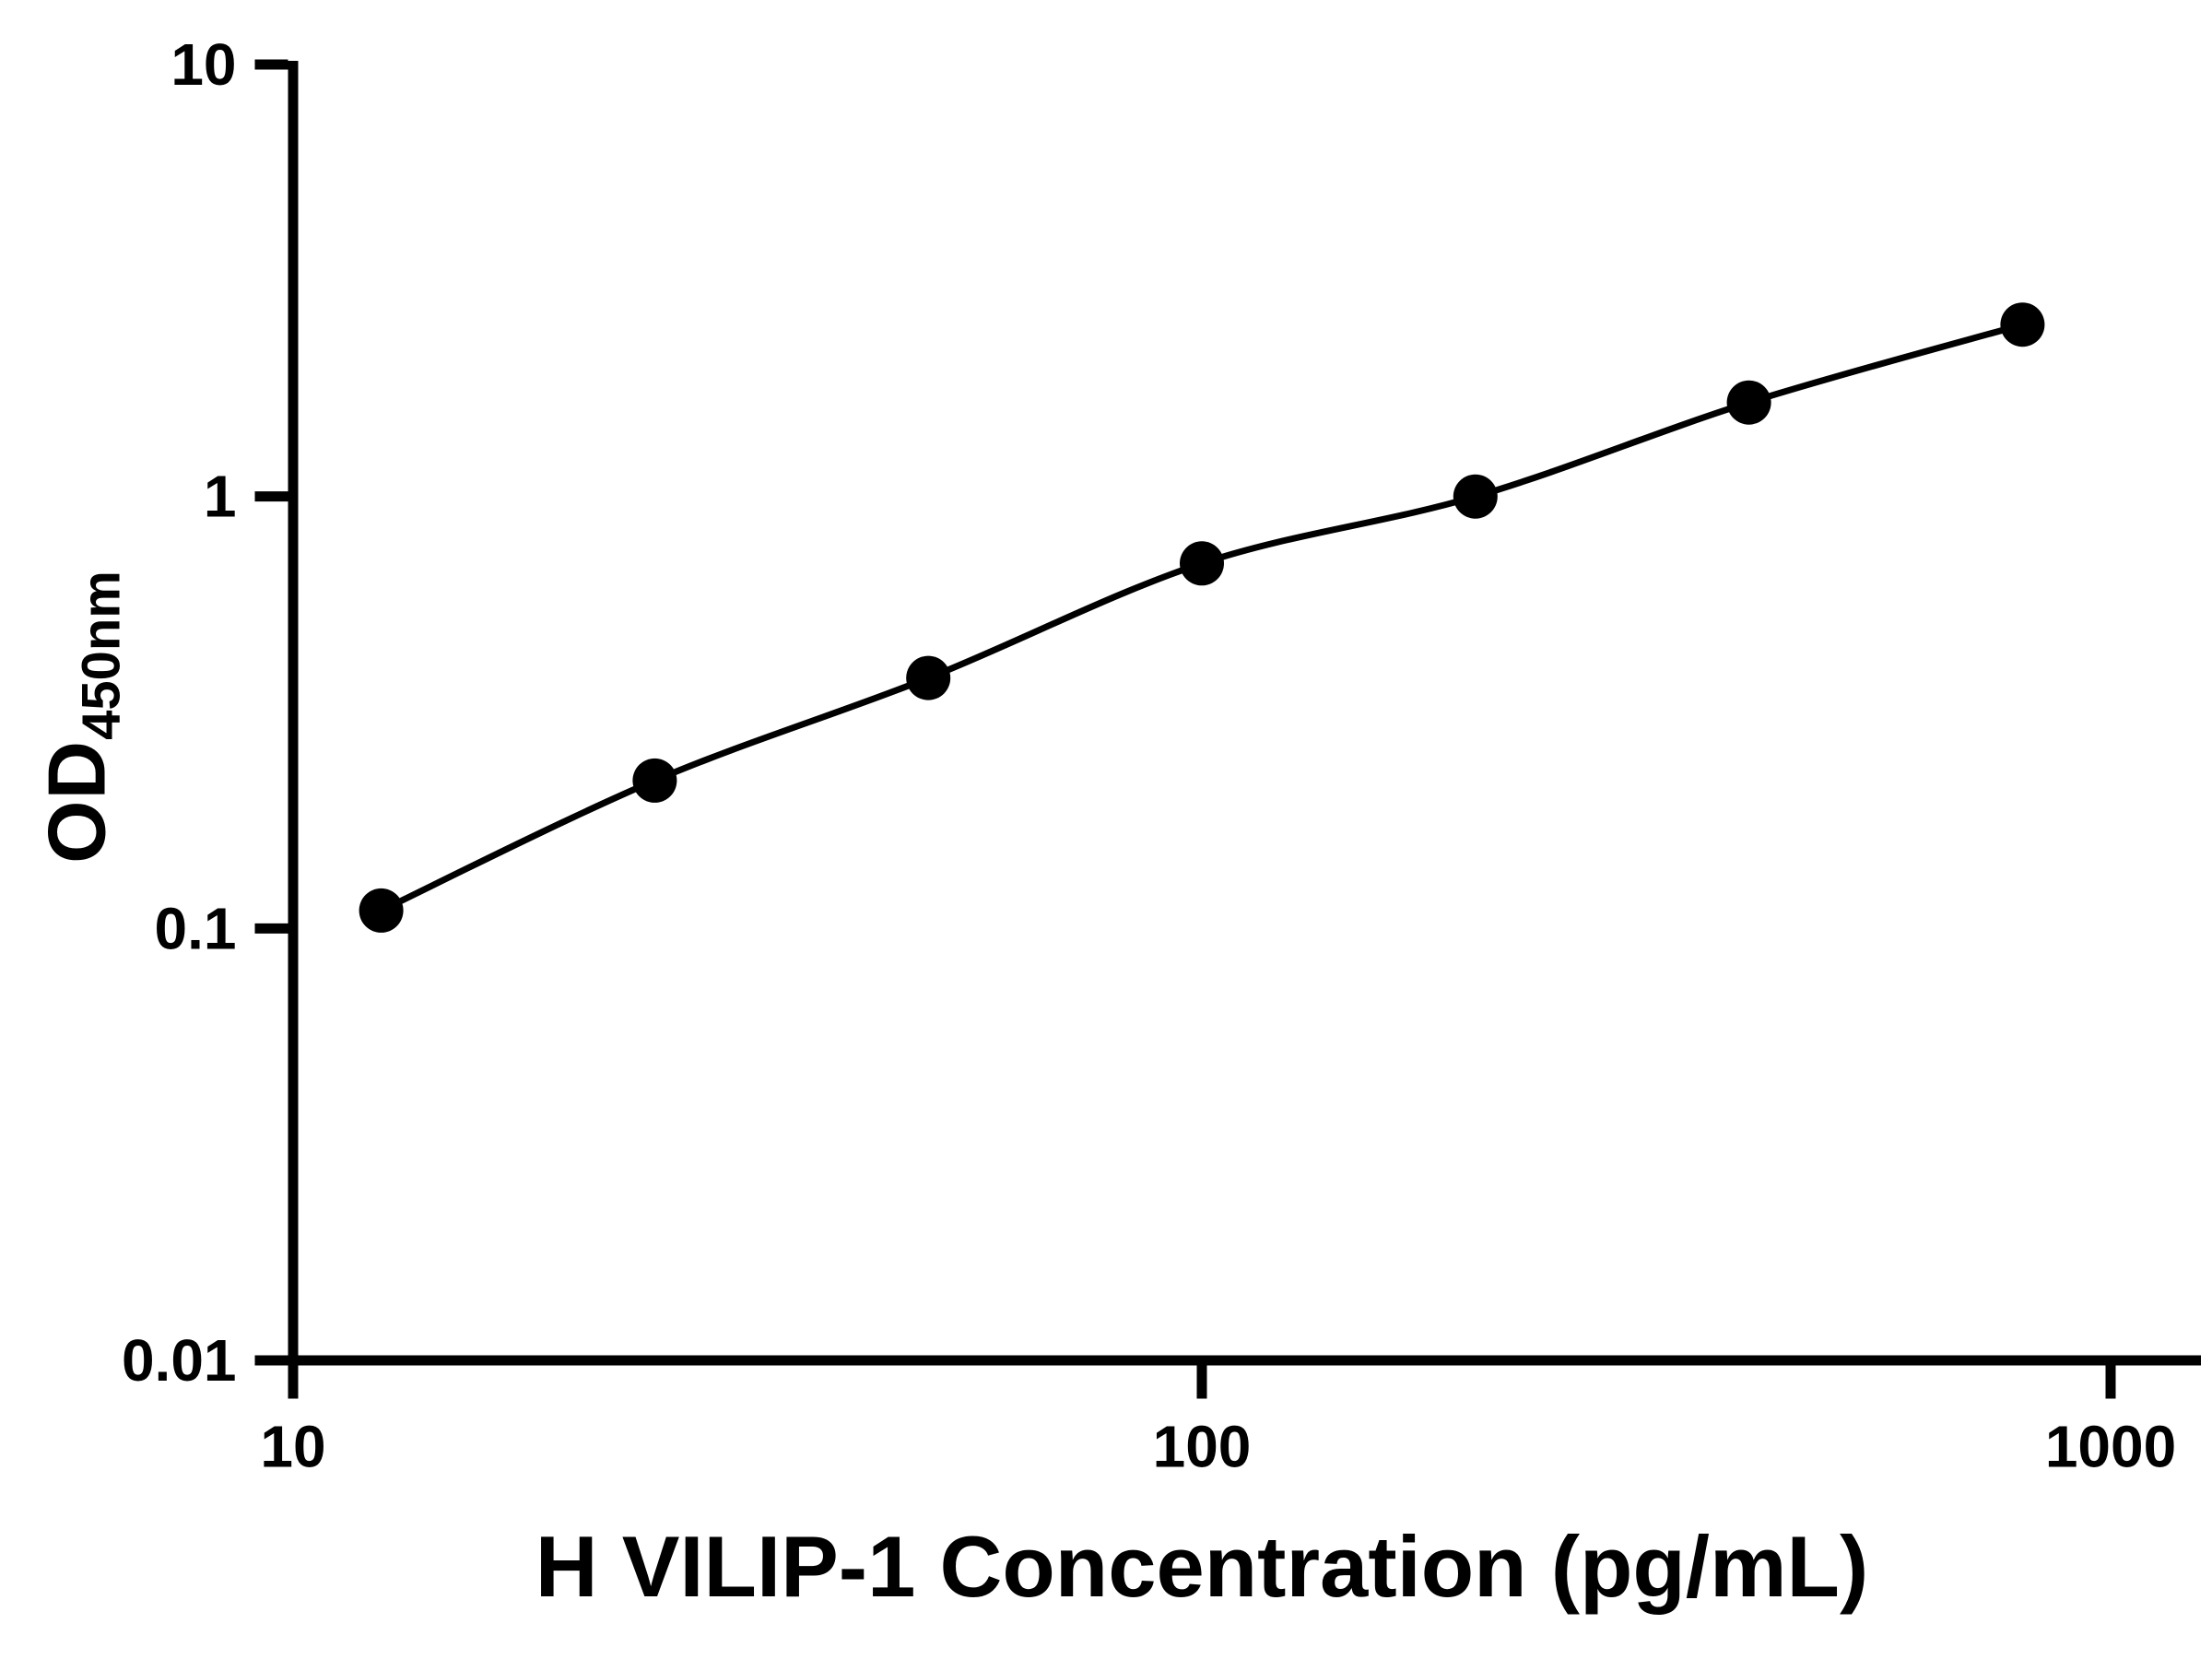  What do you see at coordinates (1202, 1447) in the screenshot?
I see `x-axis-tick-label: 100` at bounding box center [1202, 1447].